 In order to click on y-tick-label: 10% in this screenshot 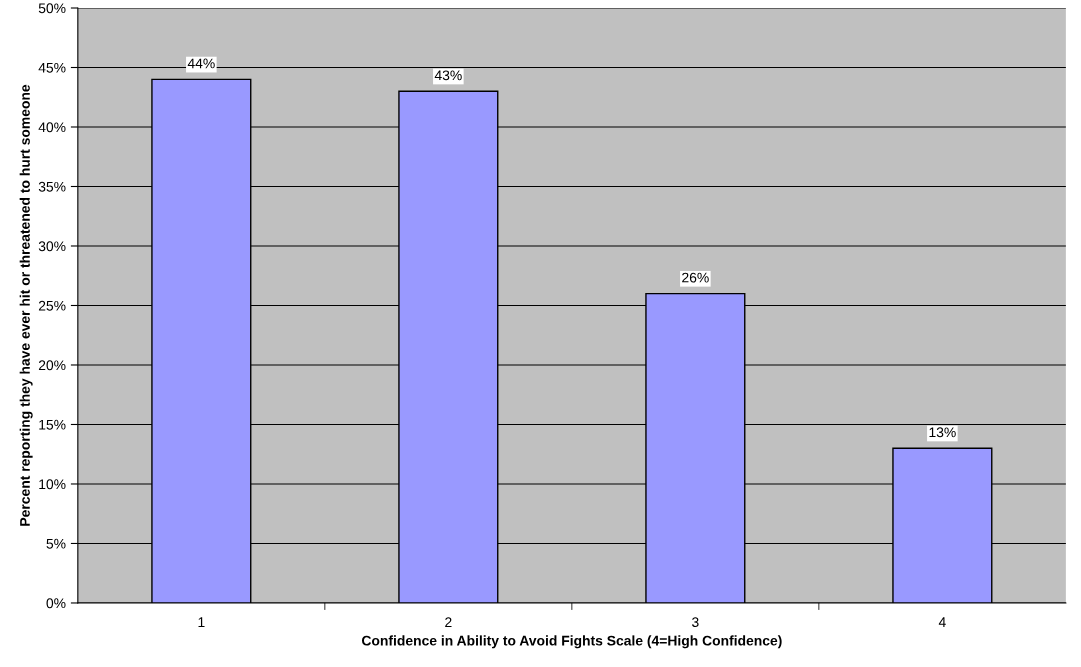, I will do `click(52, 484)`.